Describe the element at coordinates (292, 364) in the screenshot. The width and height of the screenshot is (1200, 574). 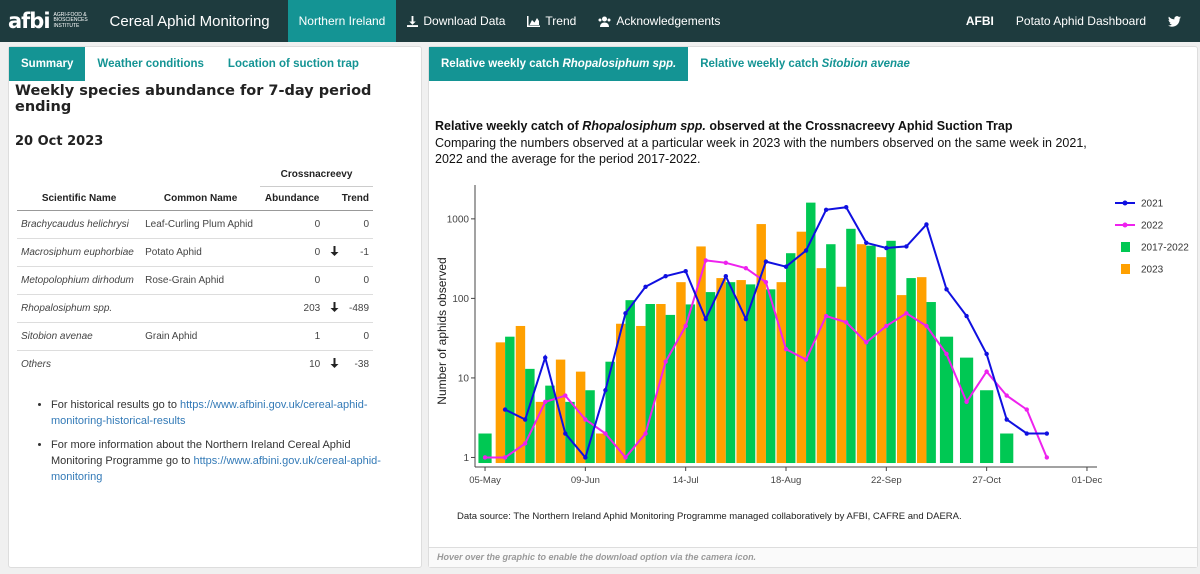
I see `abundance-cell: 10` at that location.